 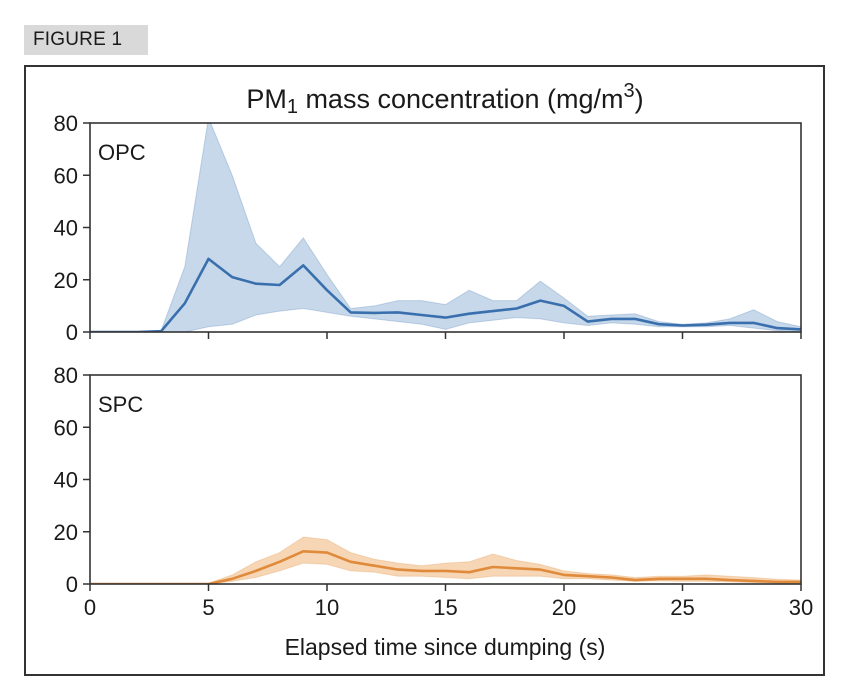 I want to click on confidence-band, so click(x=445, y=560).